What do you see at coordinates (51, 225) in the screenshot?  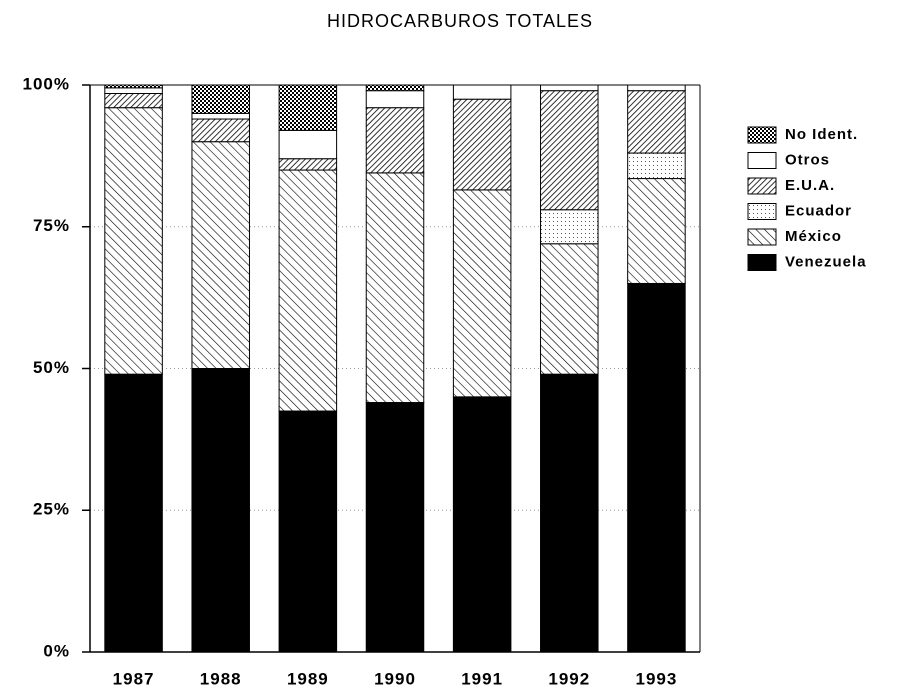 I see `y-tick-label: 75%` at bounding box center [51, 225].